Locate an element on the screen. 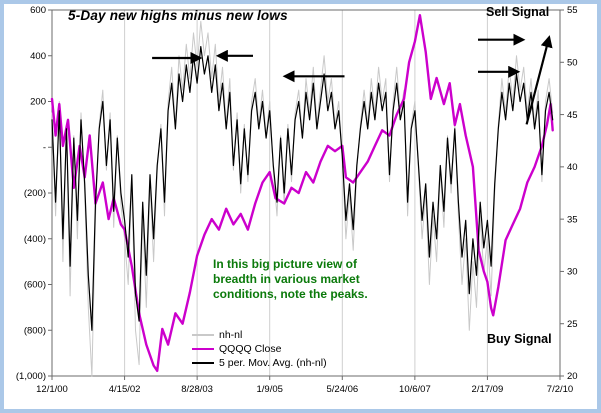 Image resolution: width=601 pixels, height=413 pixels. x-axis-tick-label: 12/1/00 is located at coordinates (52, 389).